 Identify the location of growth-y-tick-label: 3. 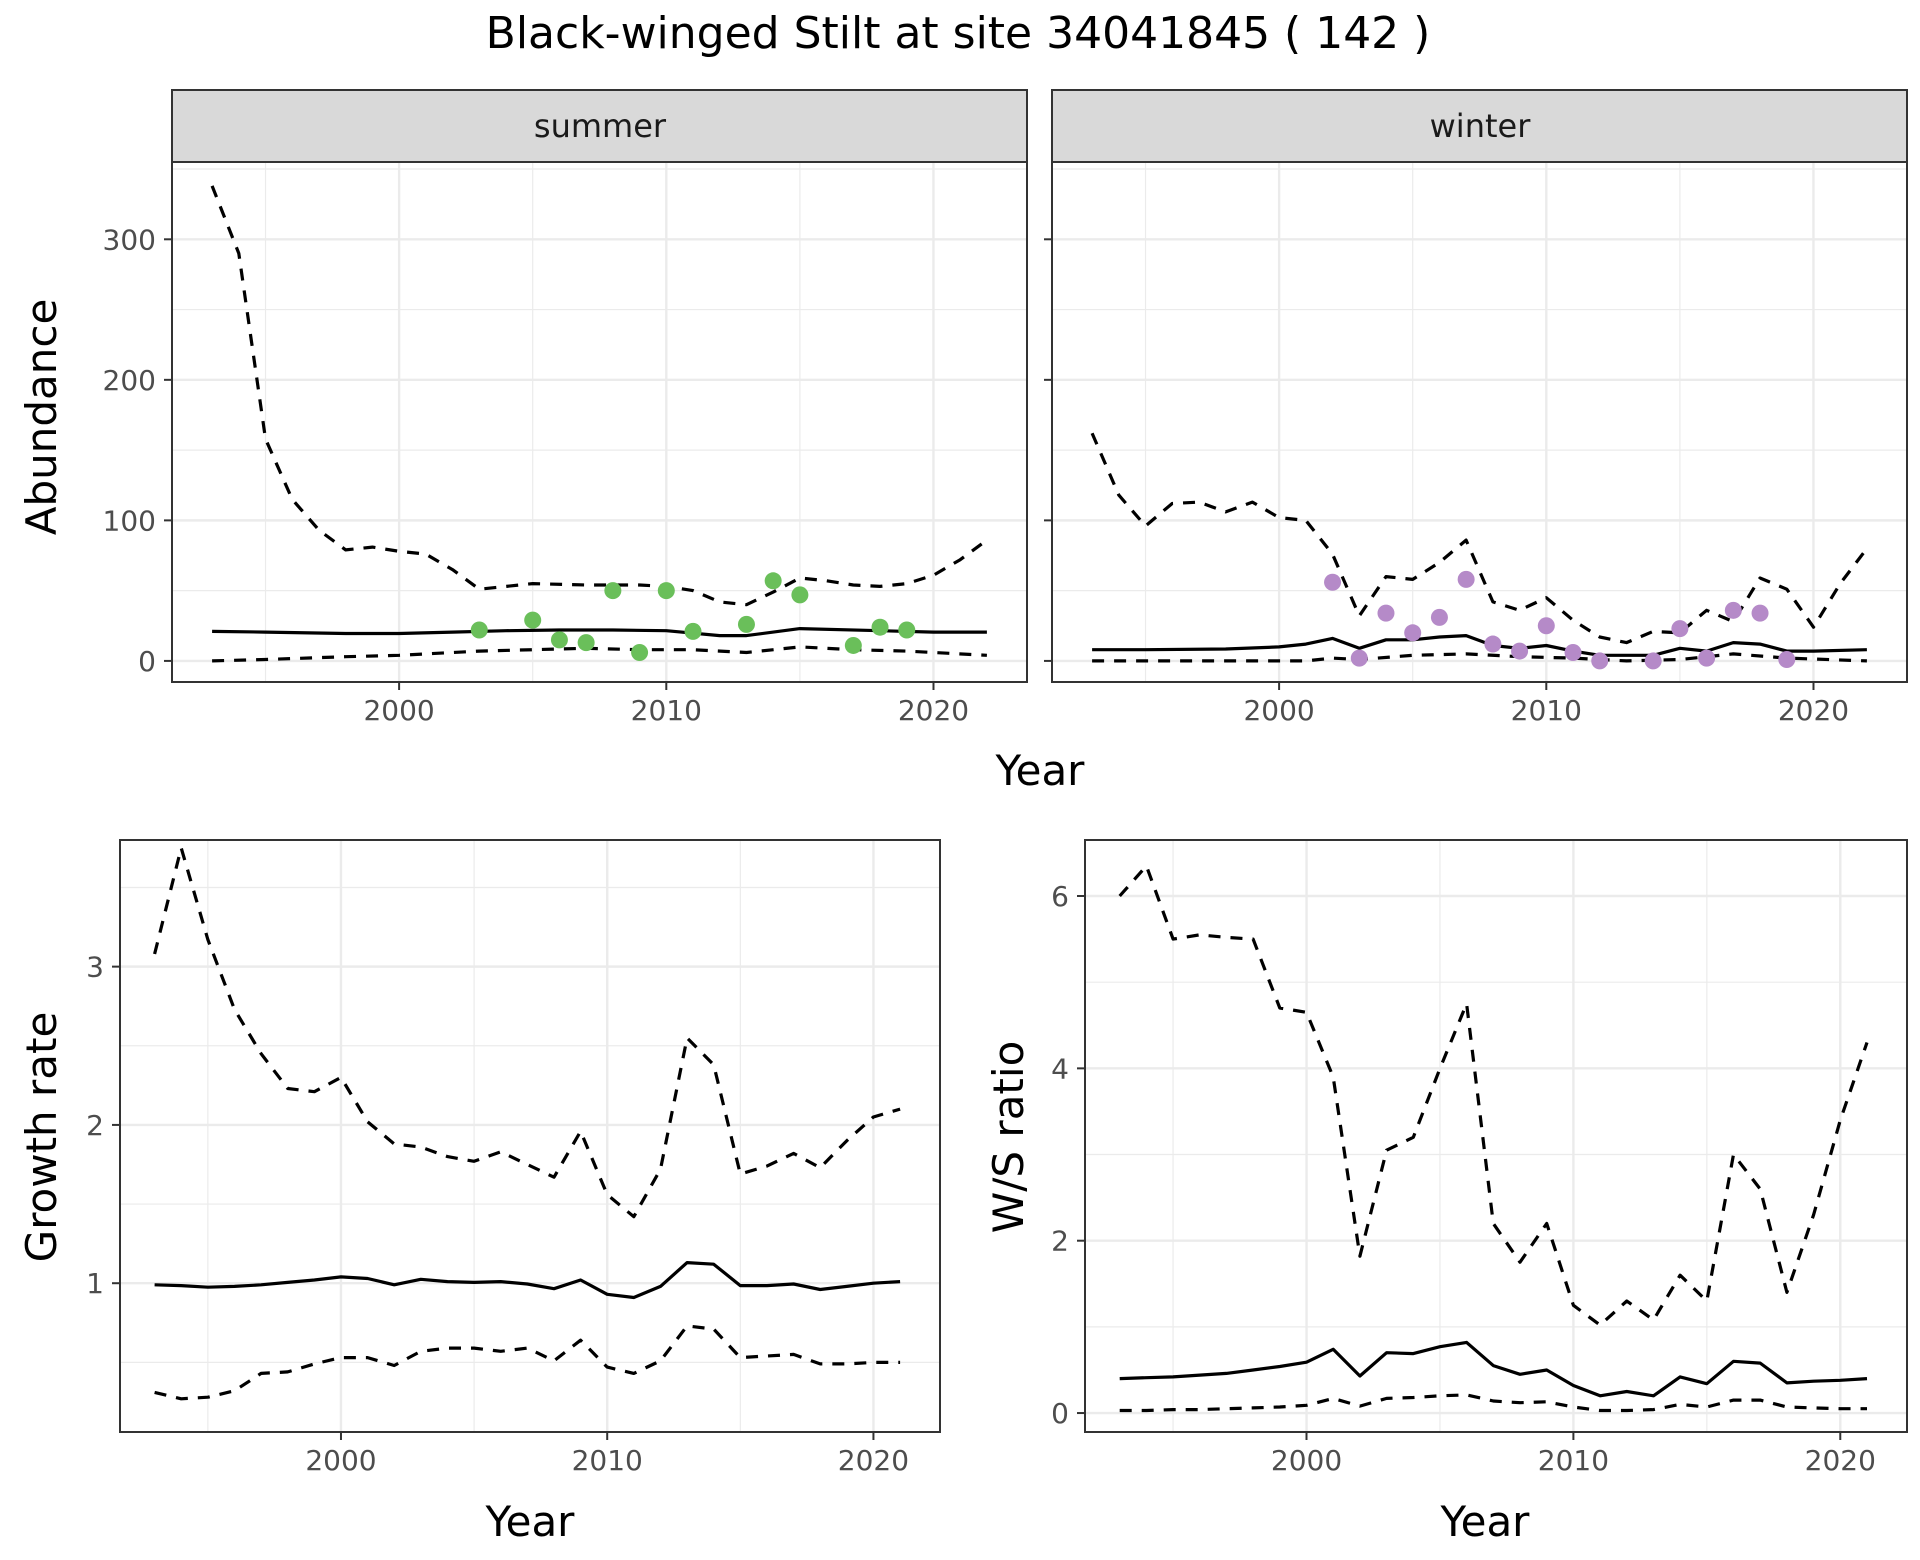
(95, 967).